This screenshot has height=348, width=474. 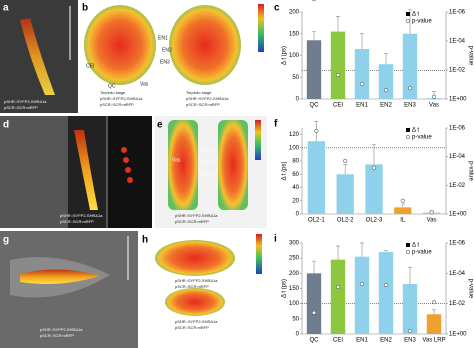 I want to click on y2-tick-label: 1E-02, so click(x=457, y=304).